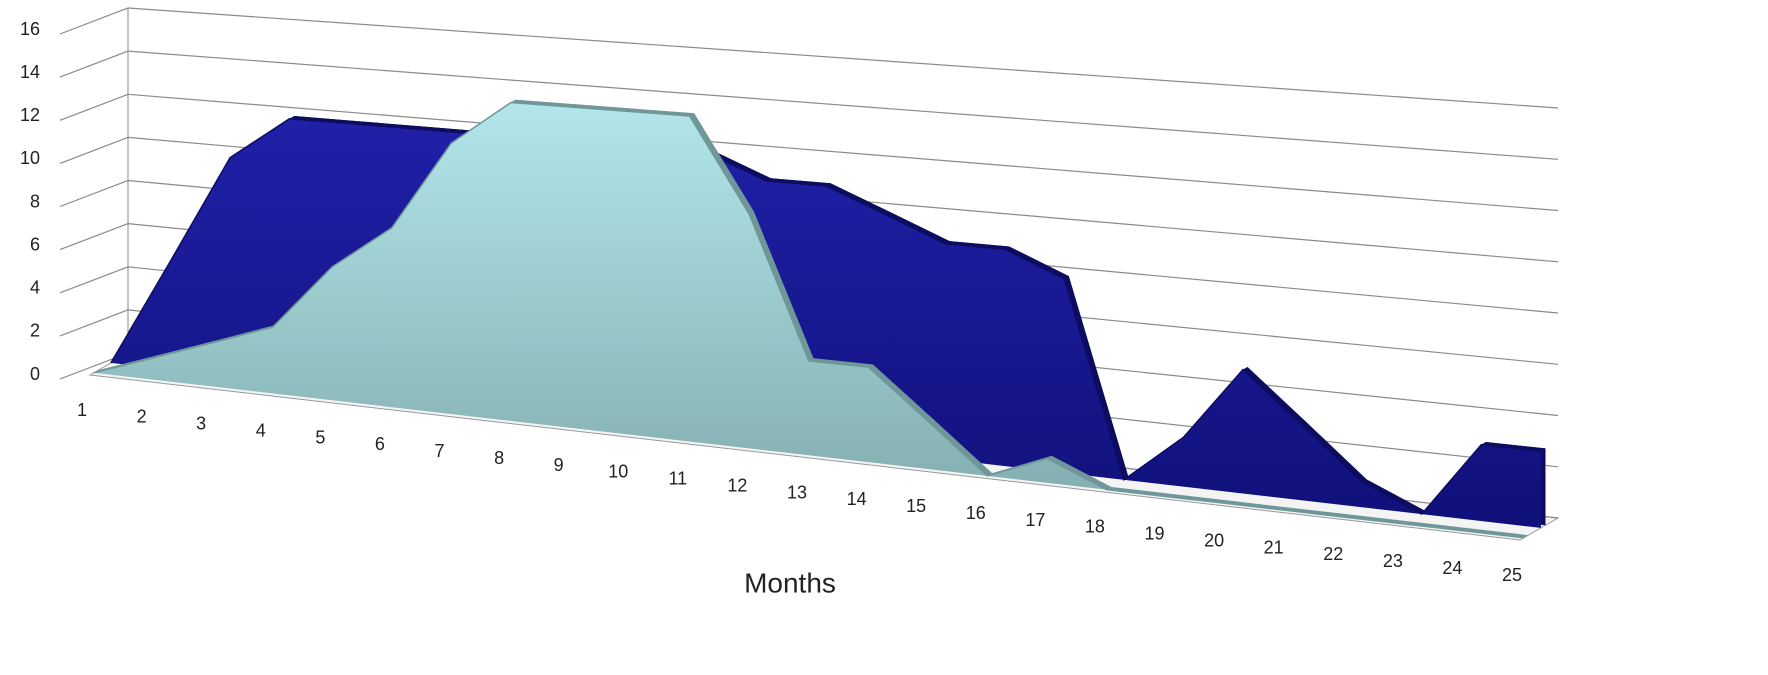 This screenshot has width=1768, height=675. What do you see at coordinates (35, 288) in the screenshot?
I see `y-tick-label: 4` at bounding box center [35, 288].